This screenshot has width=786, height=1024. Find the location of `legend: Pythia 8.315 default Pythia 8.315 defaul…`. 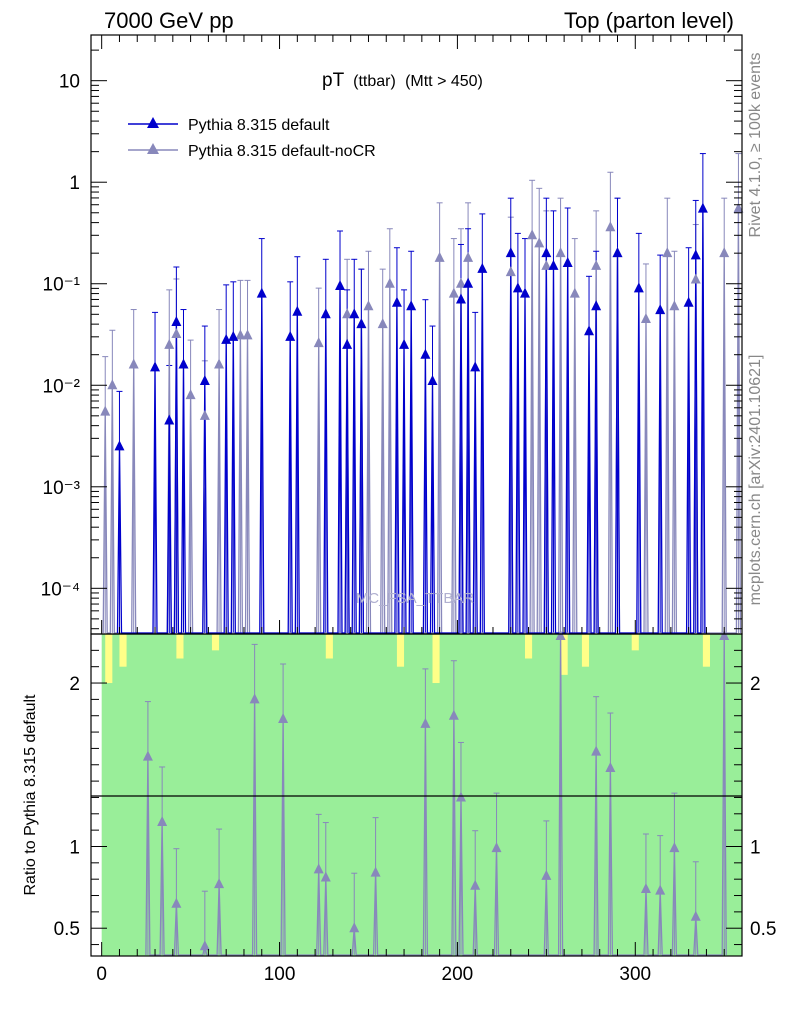

legend: Pythia 8.315 default Pythia 8.315 defaul… is located at coordinates (252, 138).